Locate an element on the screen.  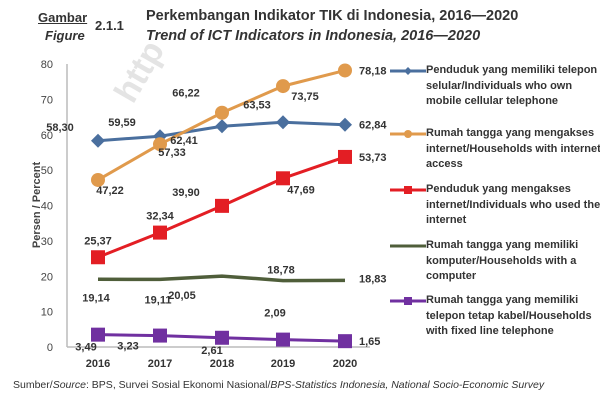
data-label: 58,30 is located at coordinates (60, 128).